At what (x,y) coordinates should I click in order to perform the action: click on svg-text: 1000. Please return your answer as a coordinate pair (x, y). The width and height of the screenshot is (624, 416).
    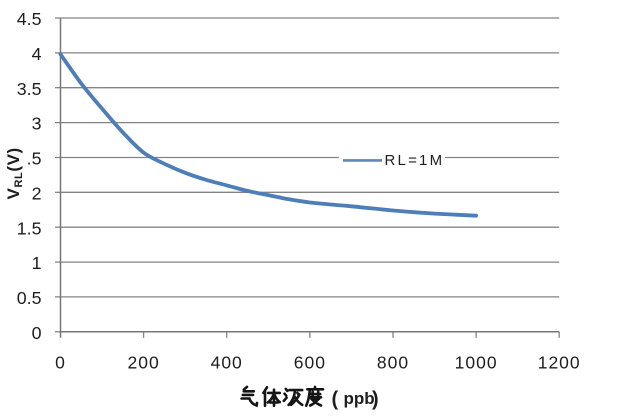
    Looking at the image, I should click on (476, 363).